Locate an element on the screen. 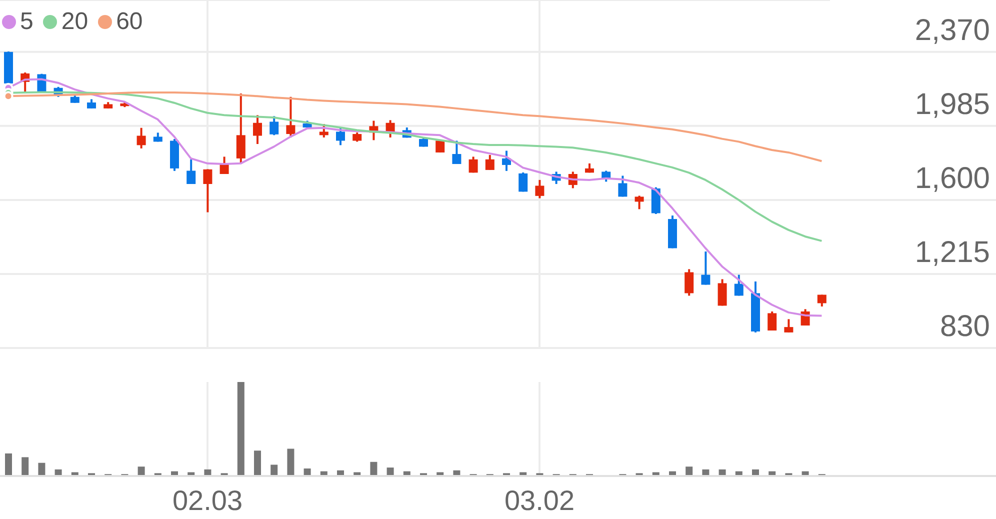 The width and height of the screenshot is (996, 519). x-tick-label: 03.02 is located at coordinates (539, 500).